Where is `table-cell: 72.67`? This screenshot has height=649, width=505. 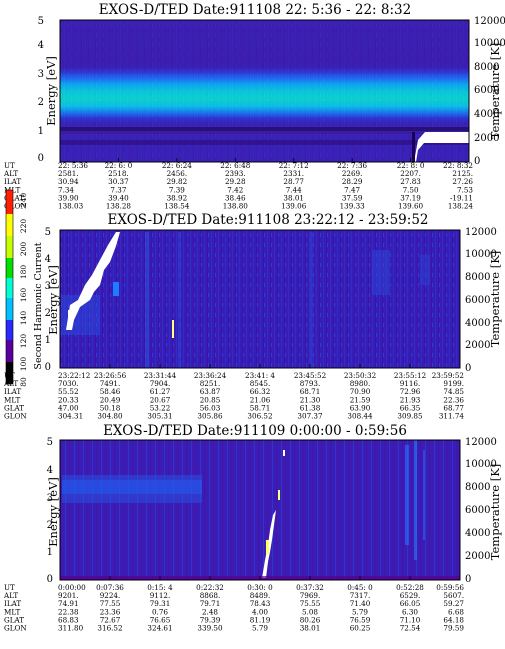
table-cell: 72.67 is located at coordinates (110, 619).